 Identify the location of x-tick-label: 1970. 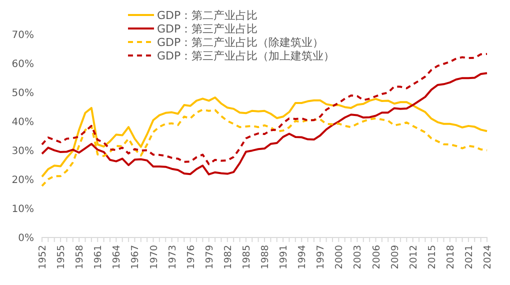
(154, 257).